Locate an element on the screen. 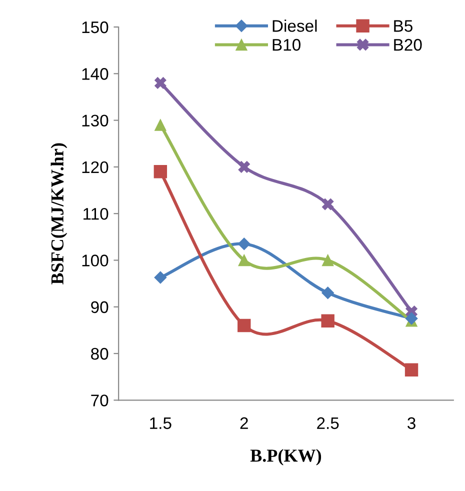 The height and width of the screenshot is (491, 465). y-tick-label: 130 is located at coordinates (95, 120).